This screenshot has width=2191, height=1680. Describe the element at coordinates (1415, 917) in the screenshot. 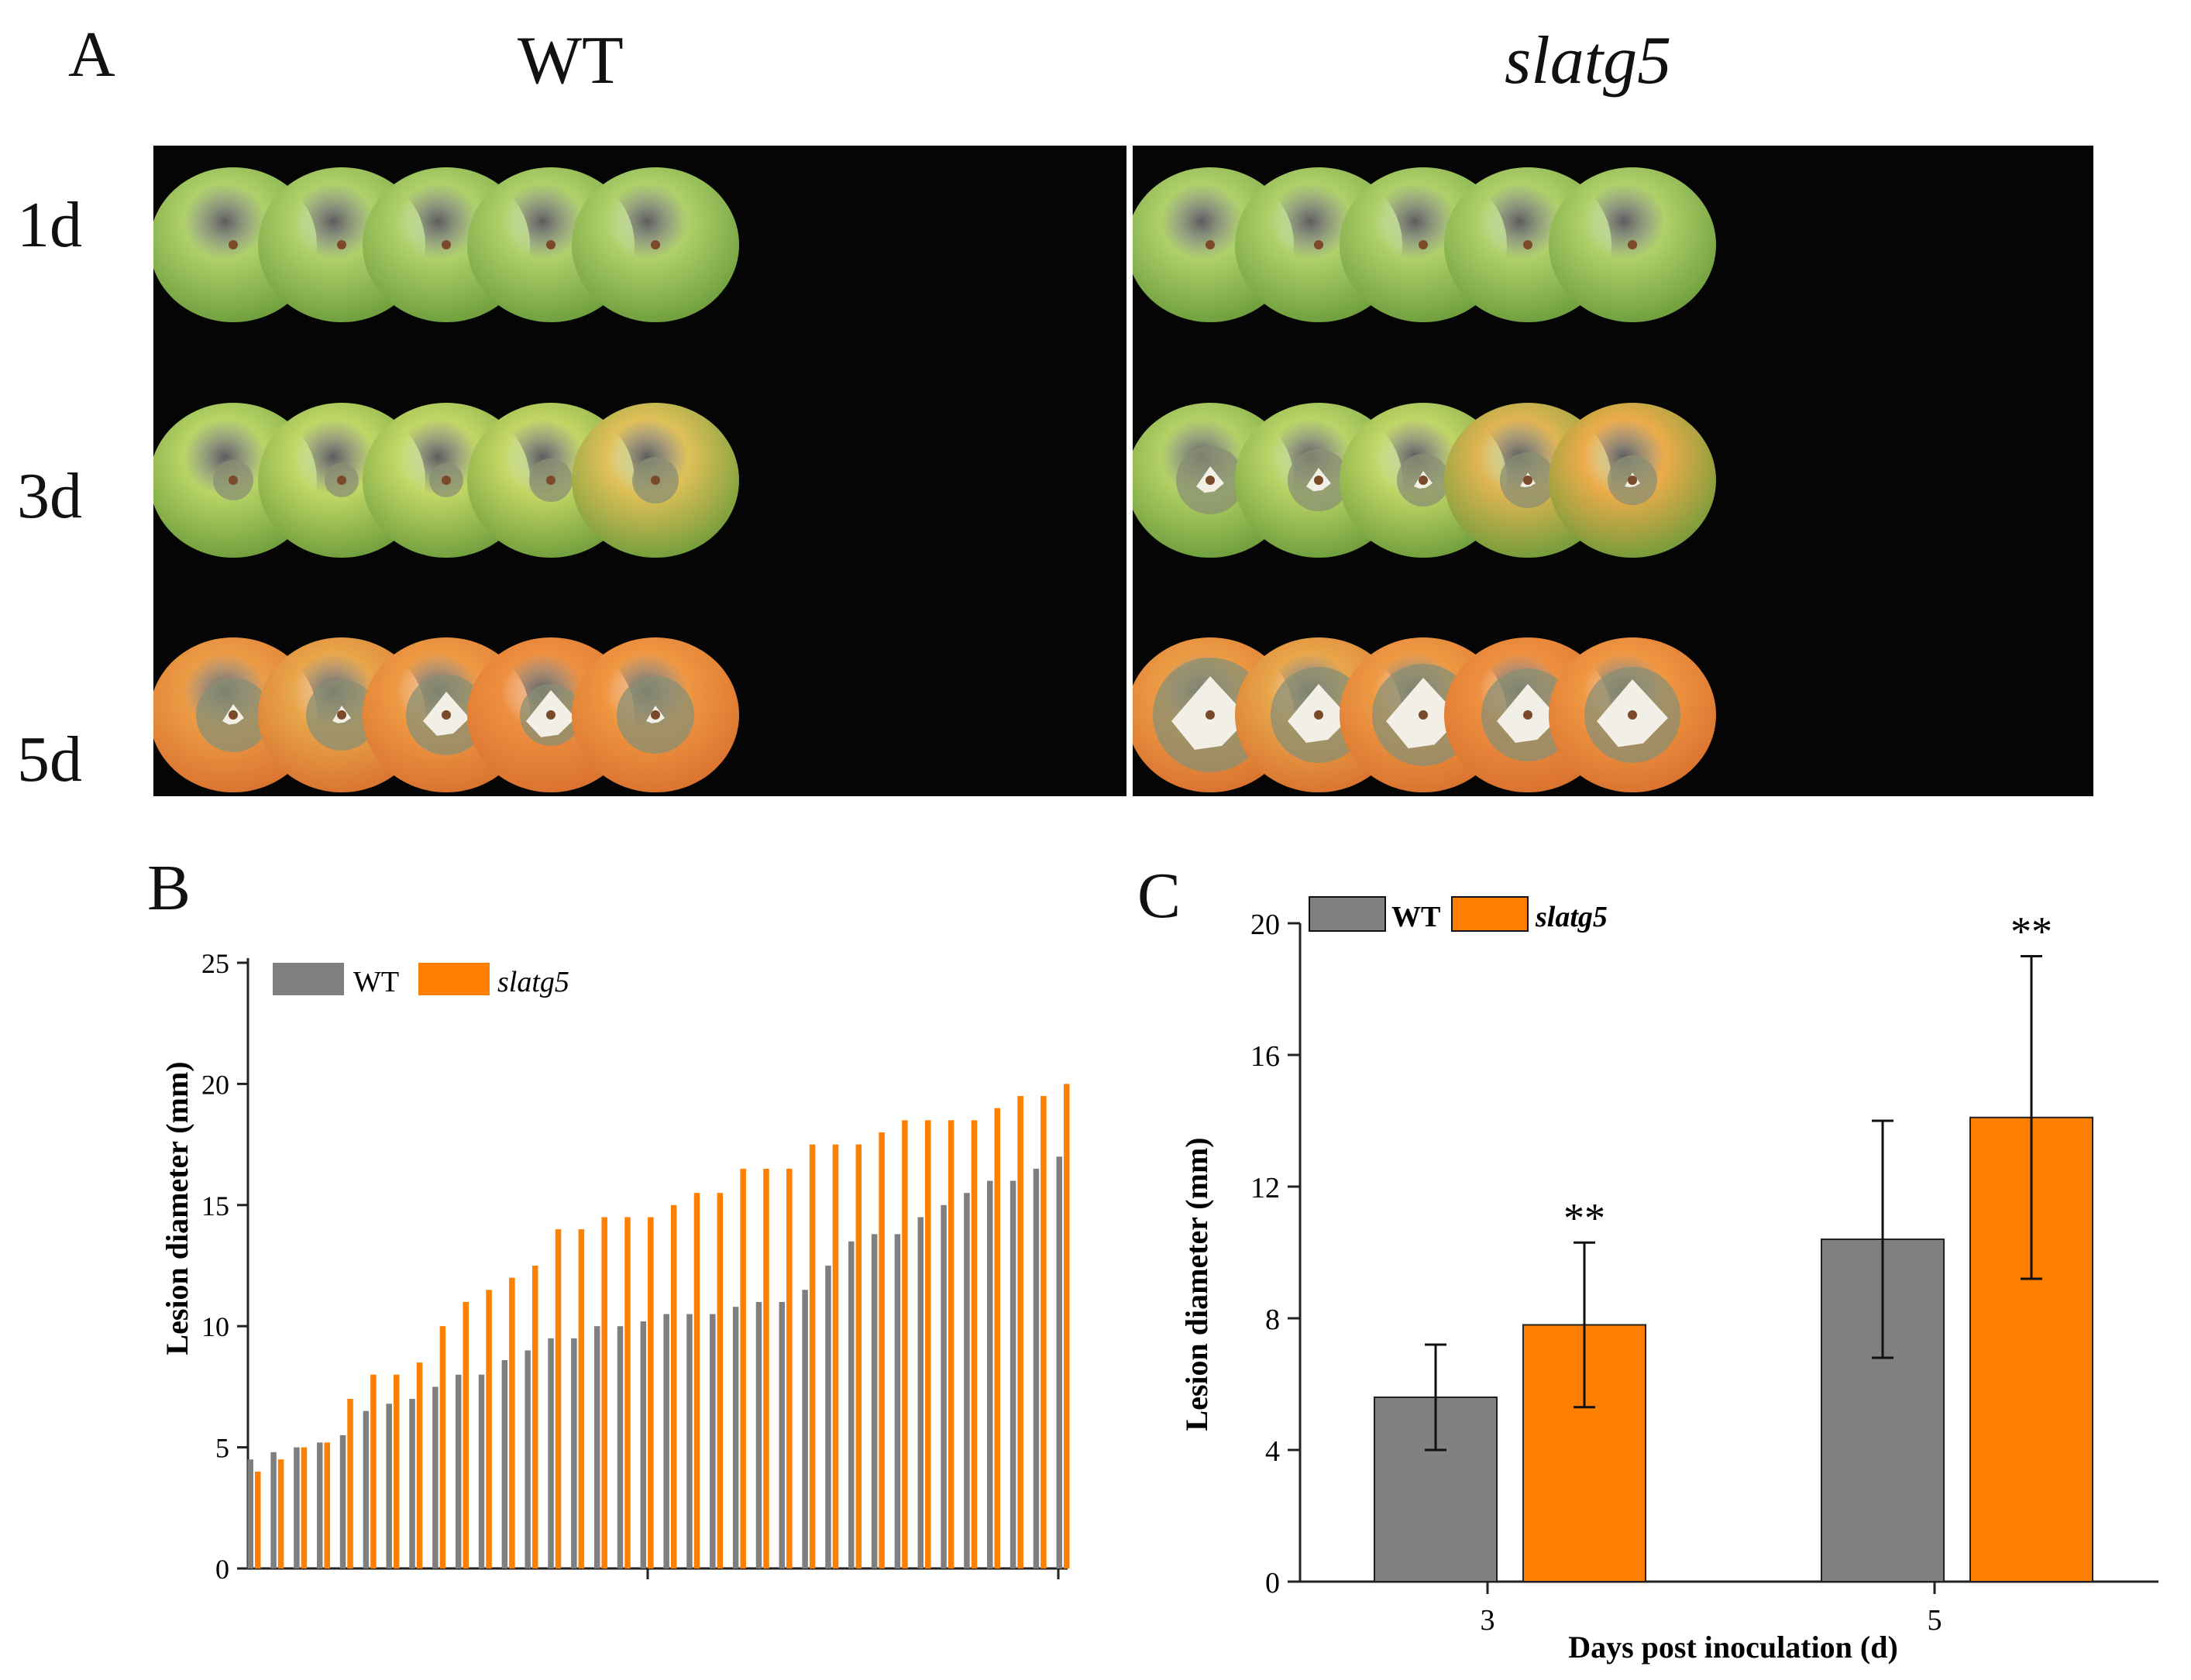

I see `legend-c-wt-label: WT` at that location.